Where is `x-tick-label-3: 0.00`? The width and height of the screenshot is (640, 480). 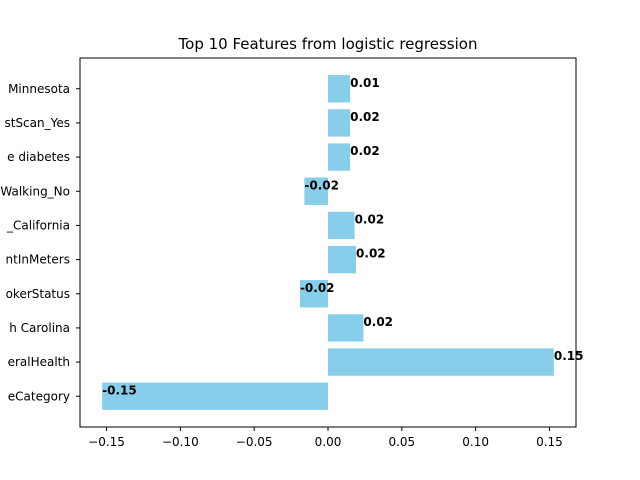
x-tick-label-3: 0.00 is located at coordinates (328, 442).